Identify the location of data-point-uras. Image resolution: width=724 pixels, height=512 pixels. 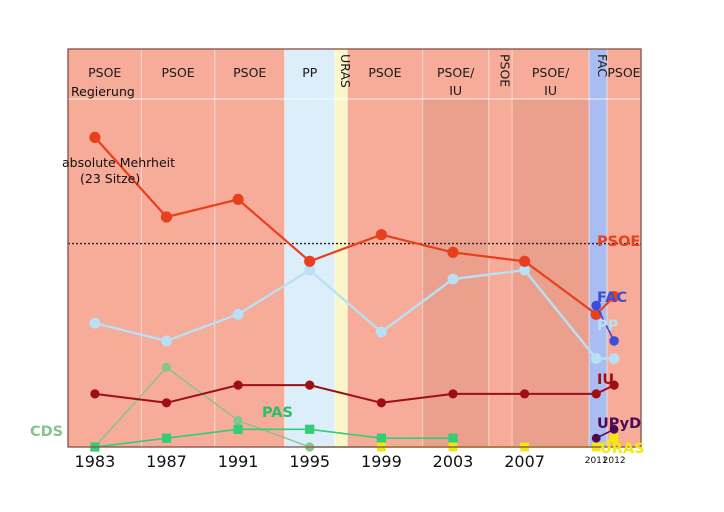
(614, 438).